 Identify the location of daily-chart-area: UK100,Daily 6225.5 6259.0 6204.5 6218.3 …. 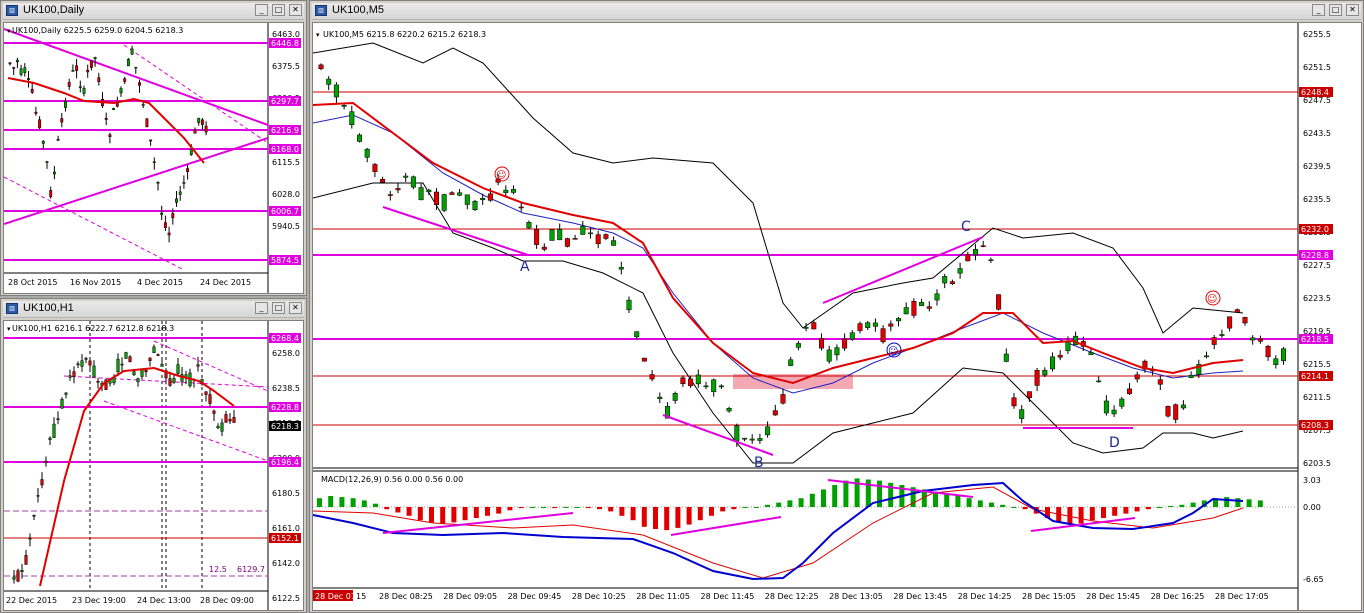
(153, 158).